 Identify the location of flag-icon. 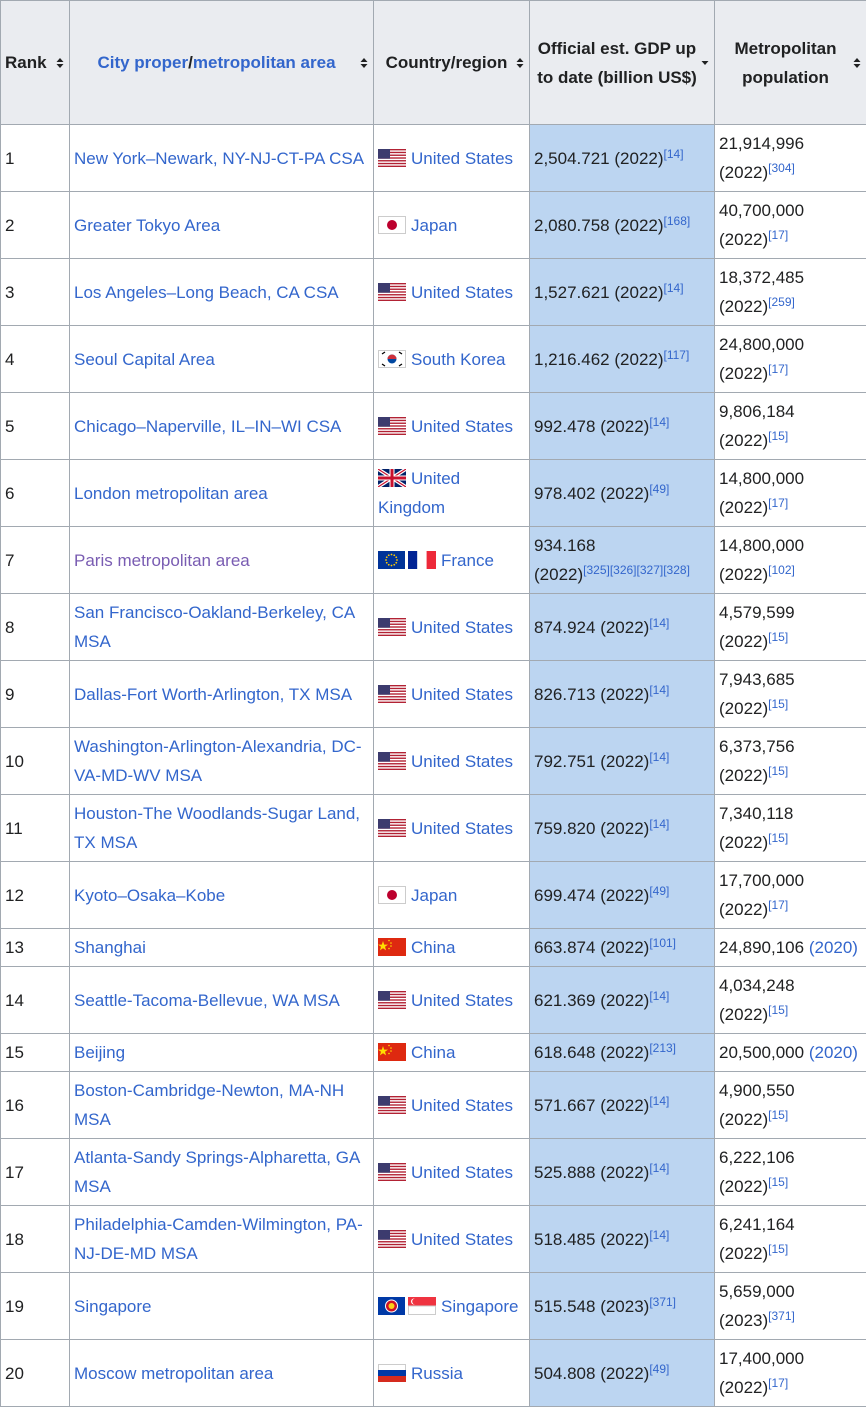
(392, 225).